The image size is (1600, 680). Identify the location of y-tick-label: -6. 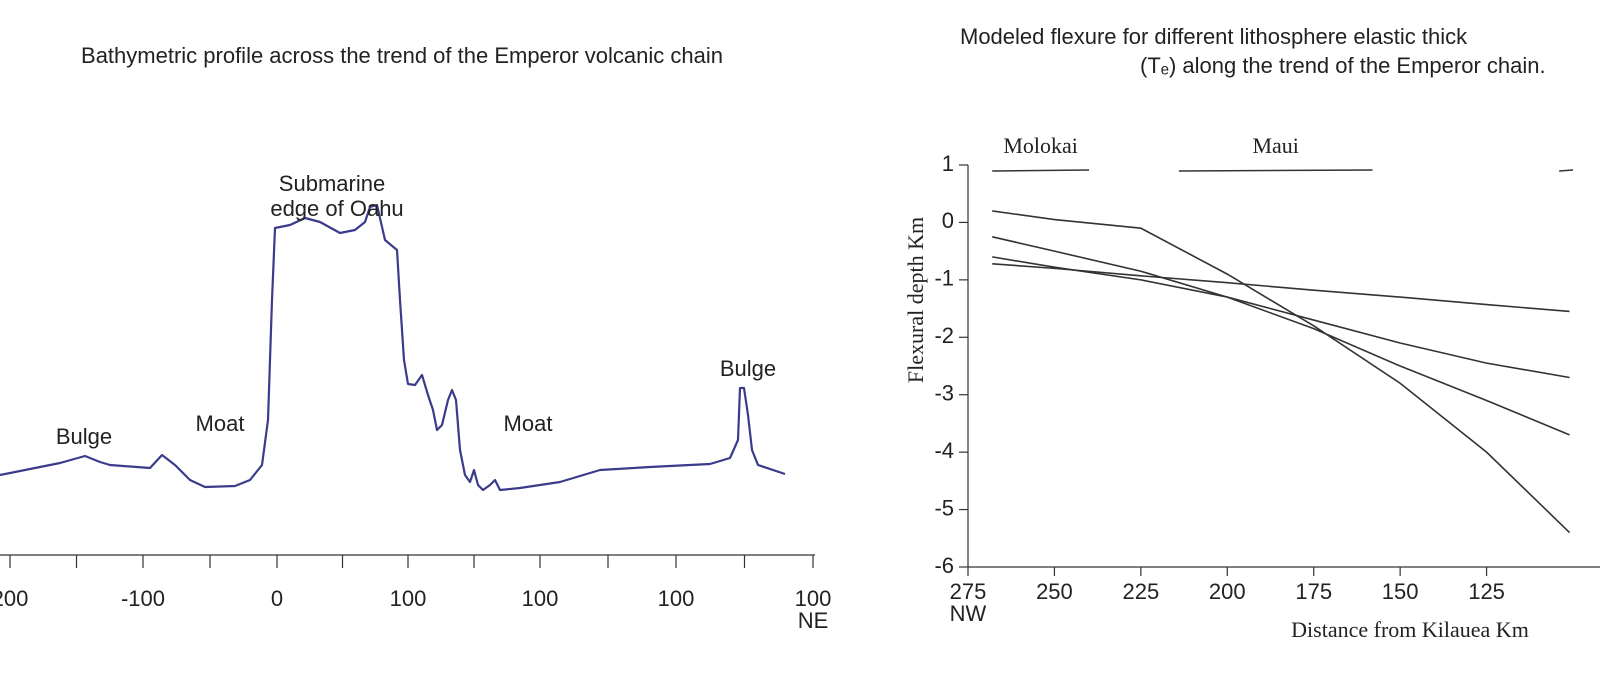
(944, 565).